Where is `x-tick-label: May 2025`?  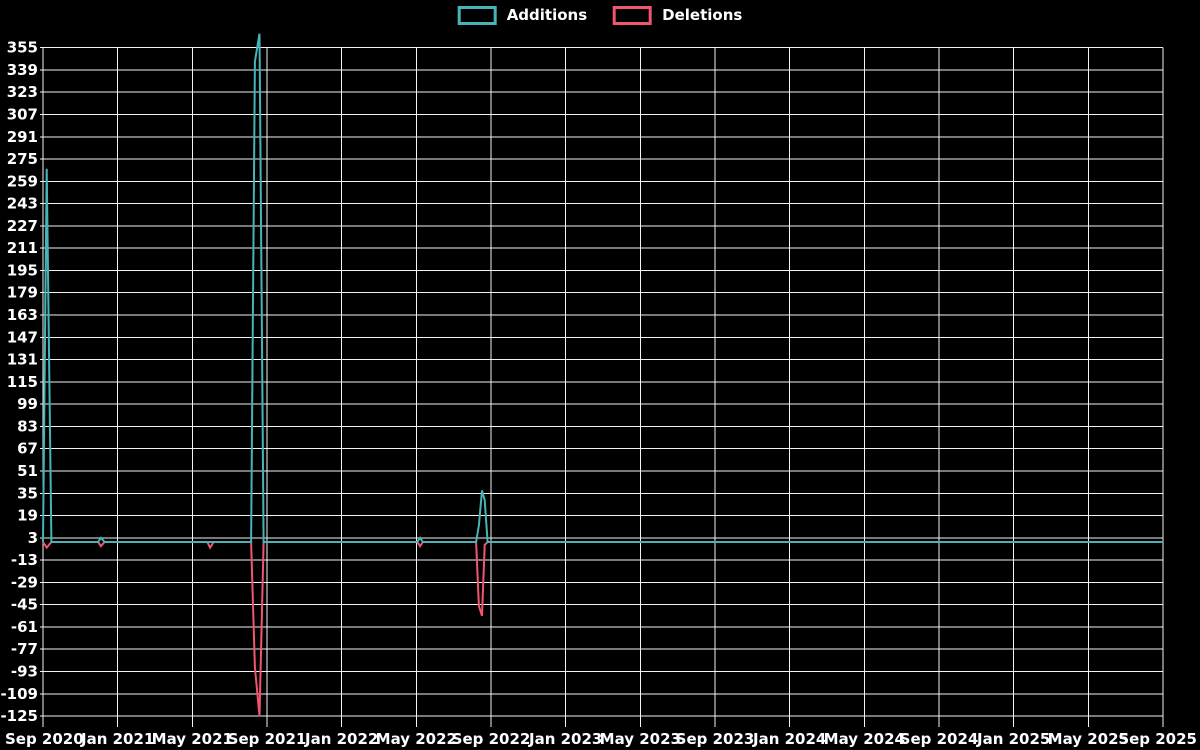 x-tick-label: May 2025 is located at coordinates (1088, 739).